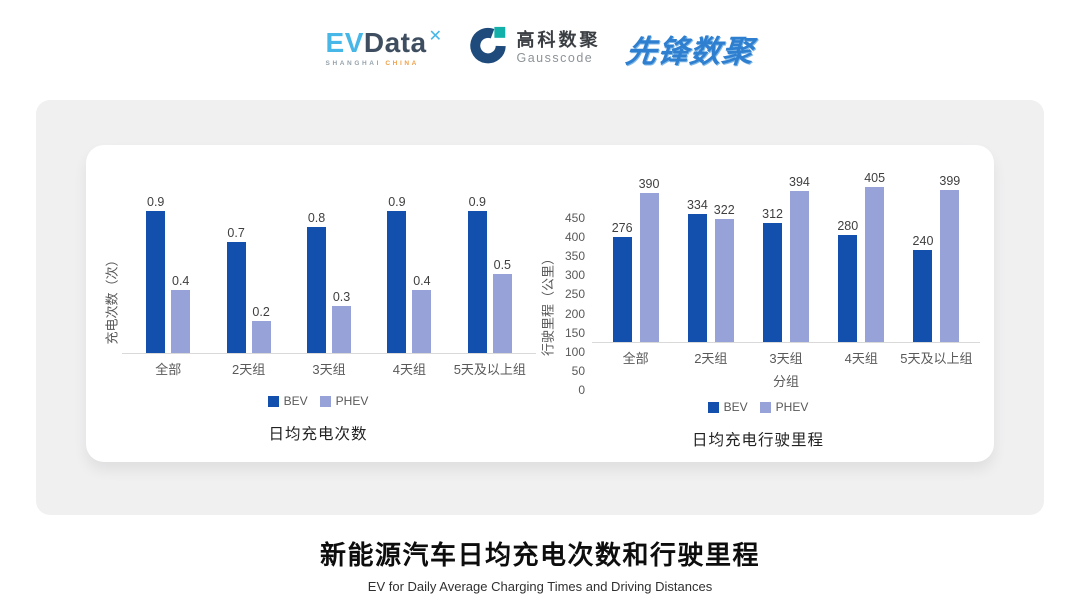 This screenshot has height=608, width=1080. Describe the element at coordinates (574, 313) in the screenshot. I see `y-tick-label: 200` at that location.